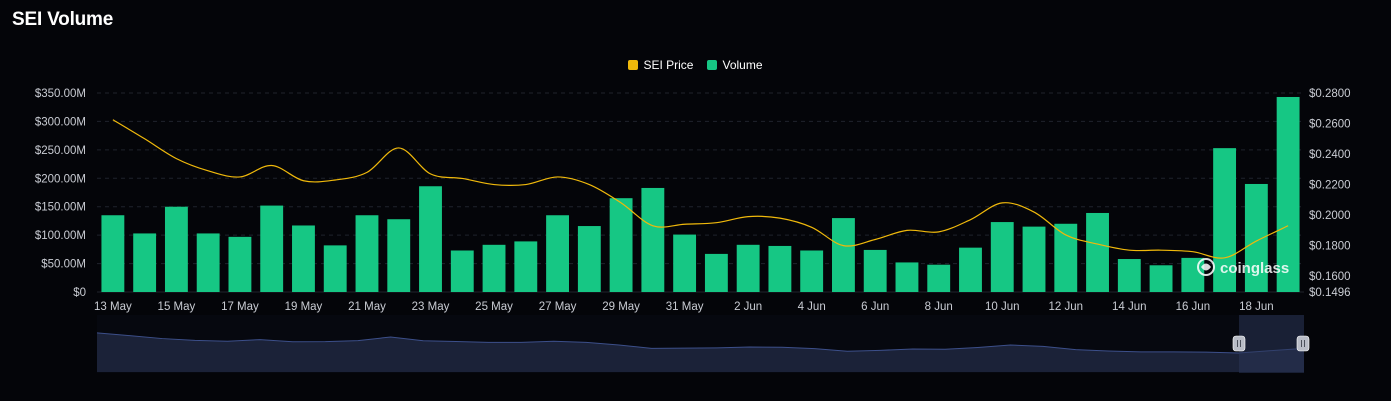 Image resolution: width=1391 pixels, height=401 pixels. What do you see at coordinates (1206, 267) in the screenshot?
I see `coinglass-logo-icon` at bounding box center [1206, 267].